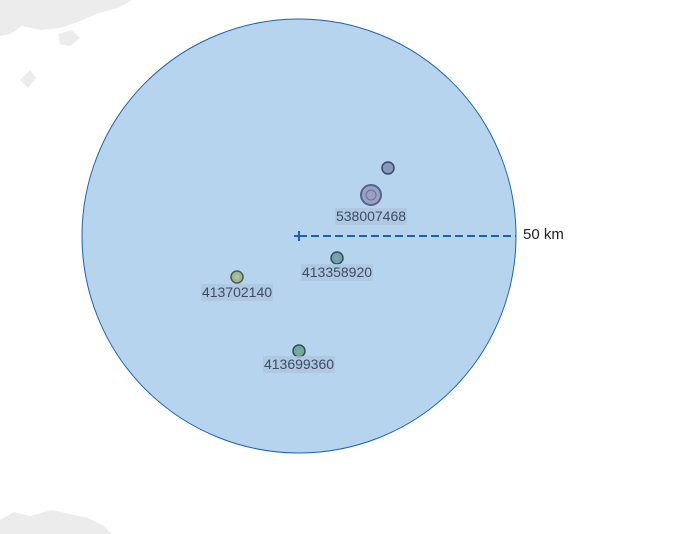 This screenshot has width=682, height=534. I want to click on vessel-label-413358920: 413358920, so click(337, 272).